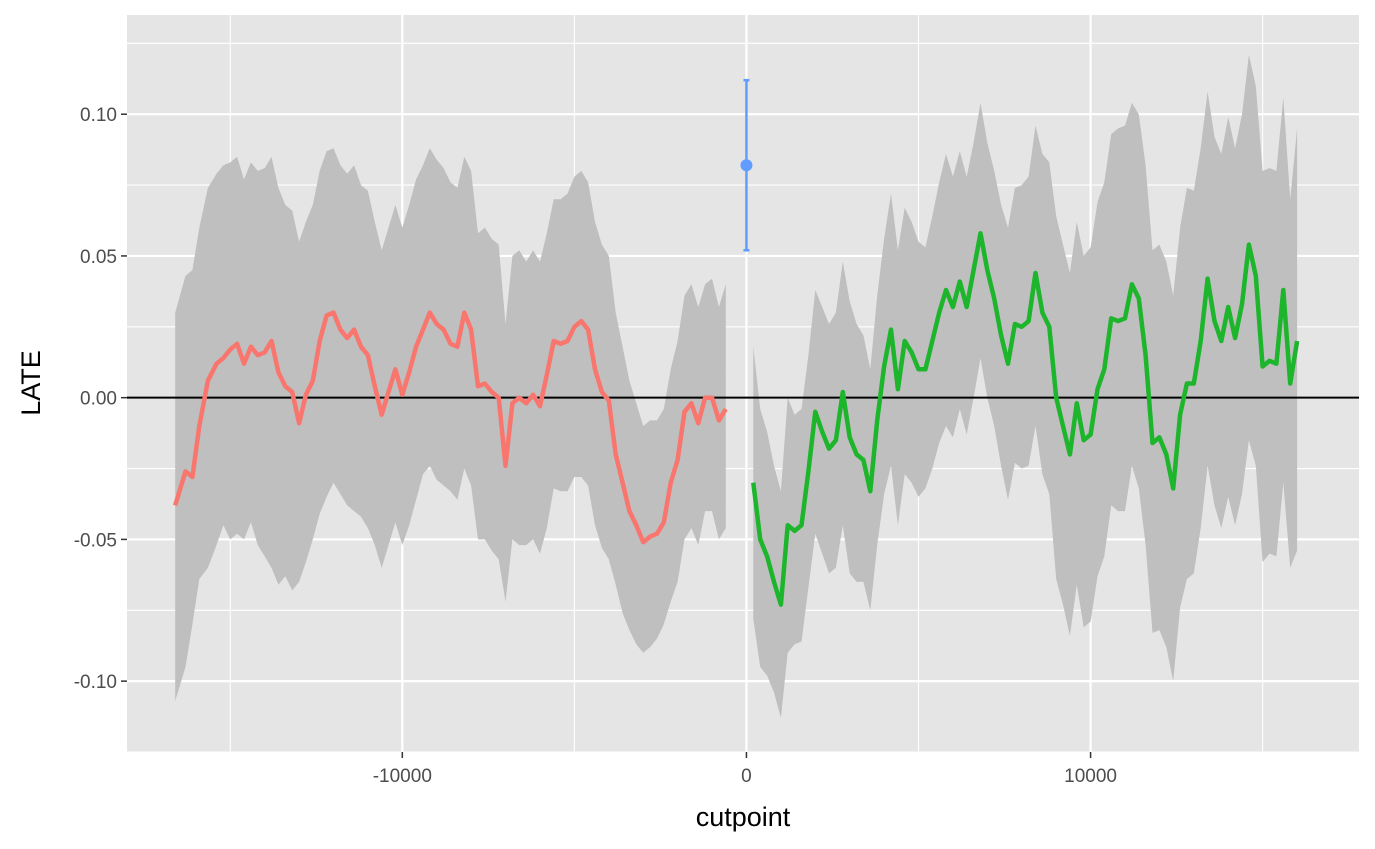 Image resolution: width=1375 pixels, height=849 pixels. What do you see at coordinates (402, 776) in the screenshot?
I see `x-tick-label: -10000` at bounding box center [402, 776].